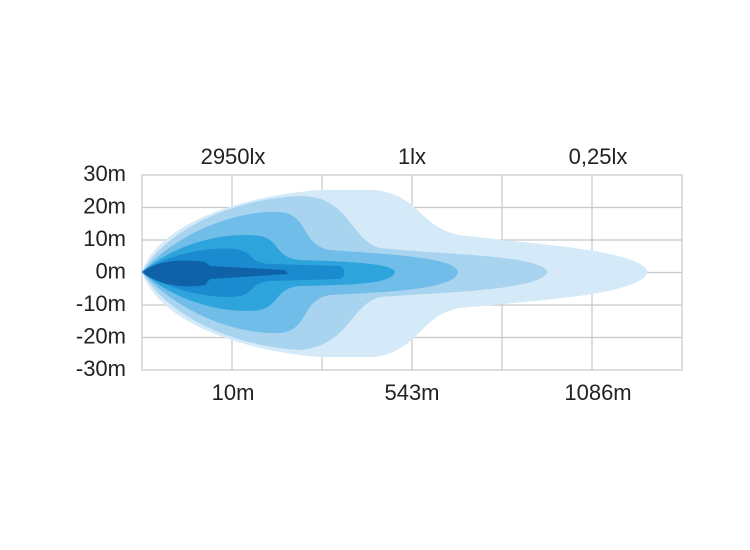  What do you see at coordinates (104, 238) in the screenshot?
I see `y-label: 10m` at bounding box center [104, 238].